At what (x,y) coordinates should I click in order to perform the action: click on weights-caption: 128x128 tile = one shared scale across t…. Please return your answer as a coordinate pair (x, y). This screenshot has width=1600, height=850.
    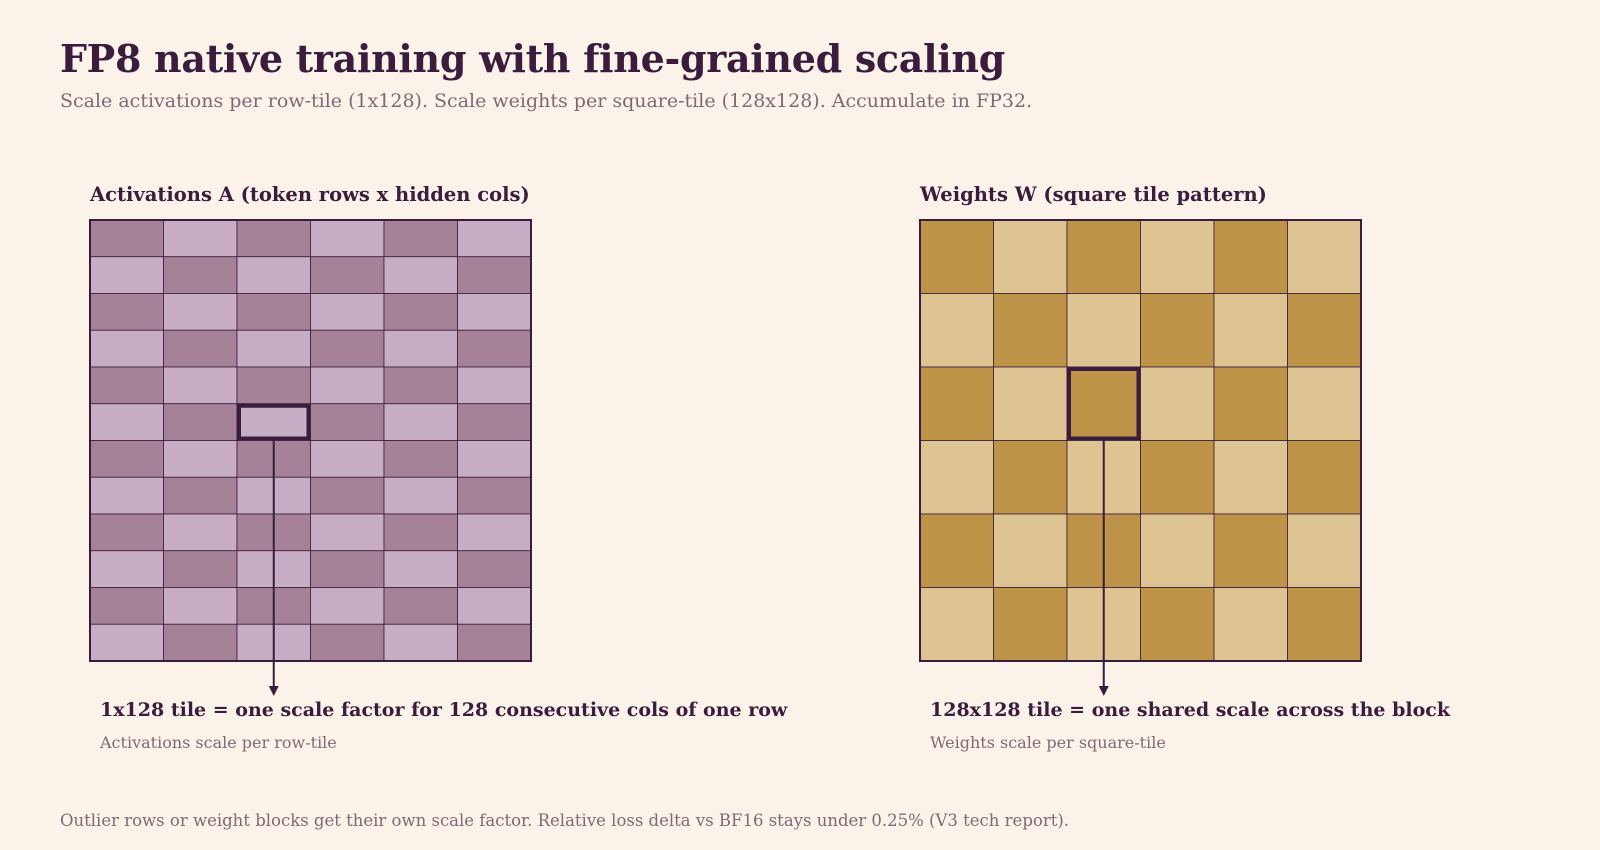
    Looking at the image, I should click on (1190, 710).